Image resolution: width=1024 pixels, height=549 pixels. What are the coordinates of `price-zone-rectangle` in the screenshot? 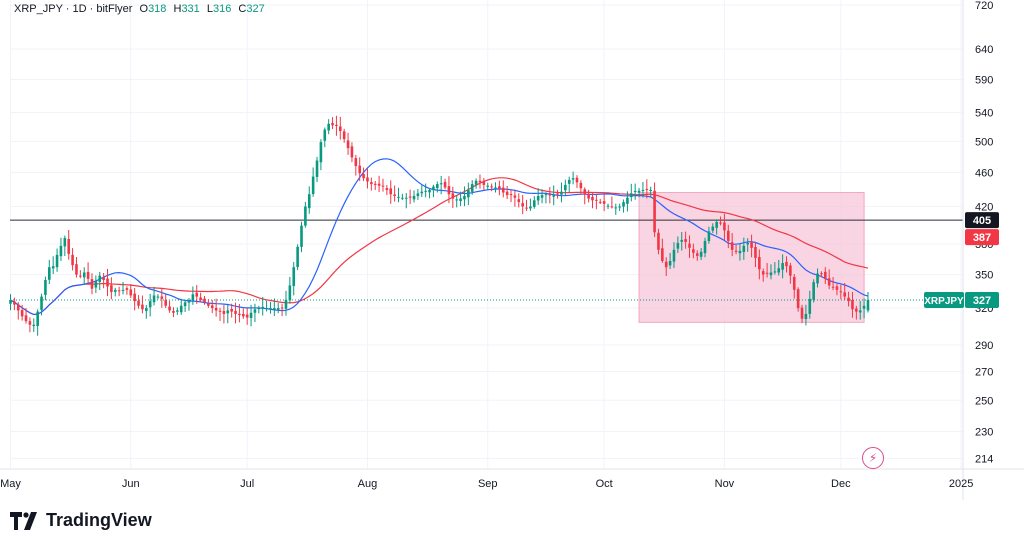 It's located at (751, 257).